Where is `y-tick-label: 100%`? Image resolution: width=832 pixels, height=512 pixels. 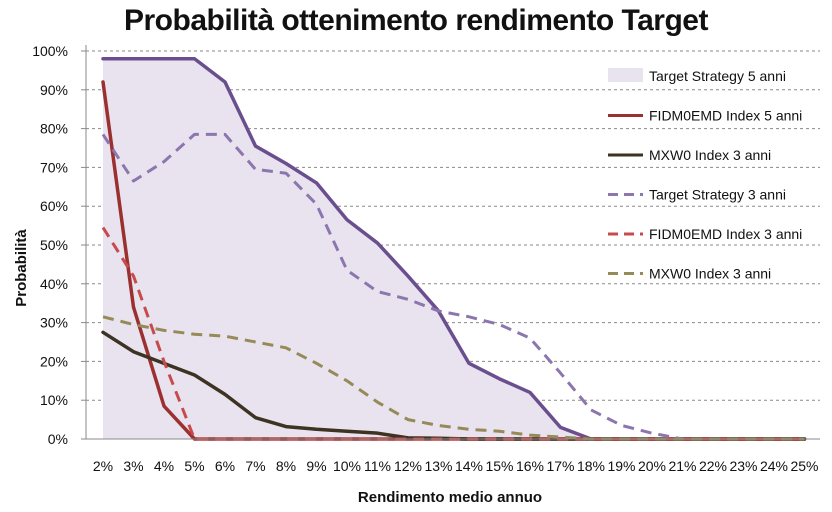
y-tick-label: 100% is located at coordinates (50, 51).